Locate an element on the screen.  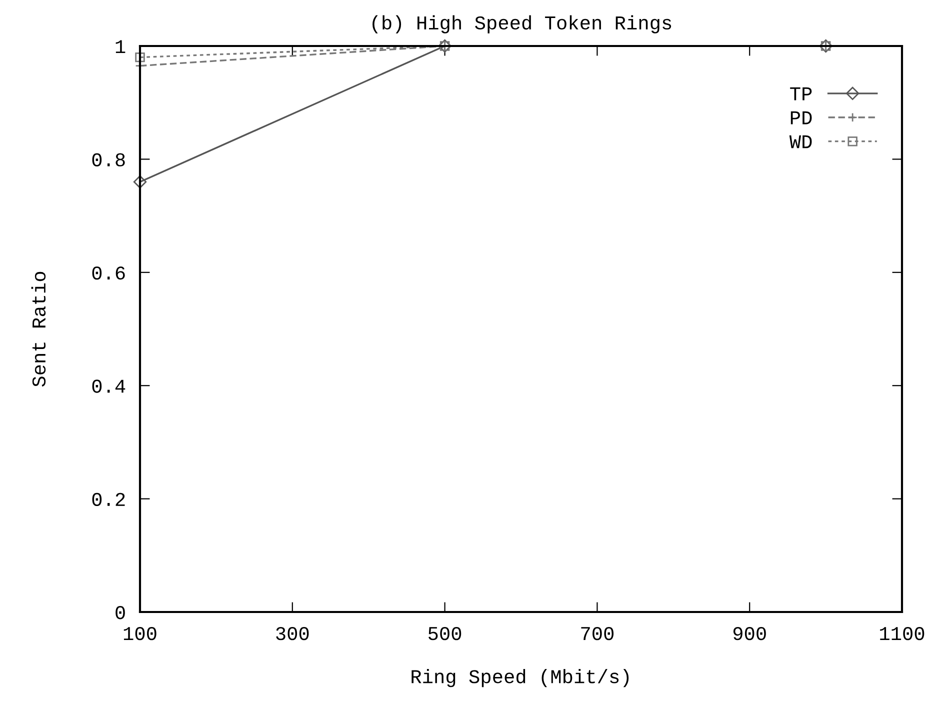
y-tick-label: 0.8 is located at coordinates (108, 159).